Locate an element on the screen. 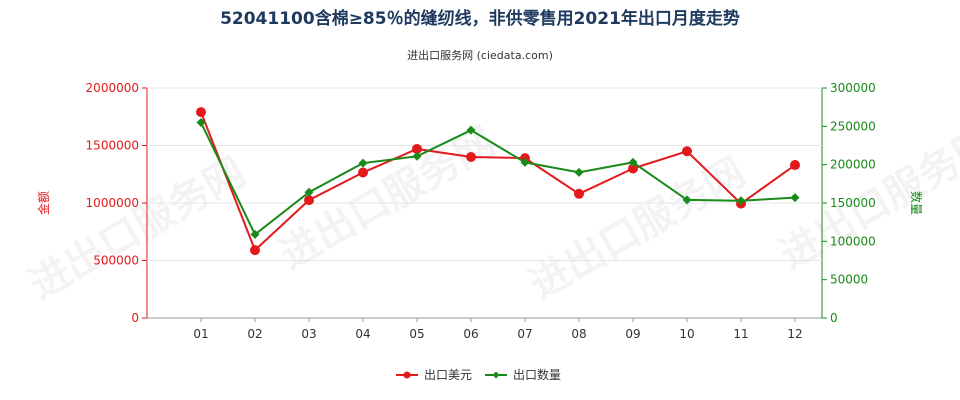 Image resolution: width=960 pixels, height=400 pixels. x-tick-label: 10 is located at coordinates (686, 334).